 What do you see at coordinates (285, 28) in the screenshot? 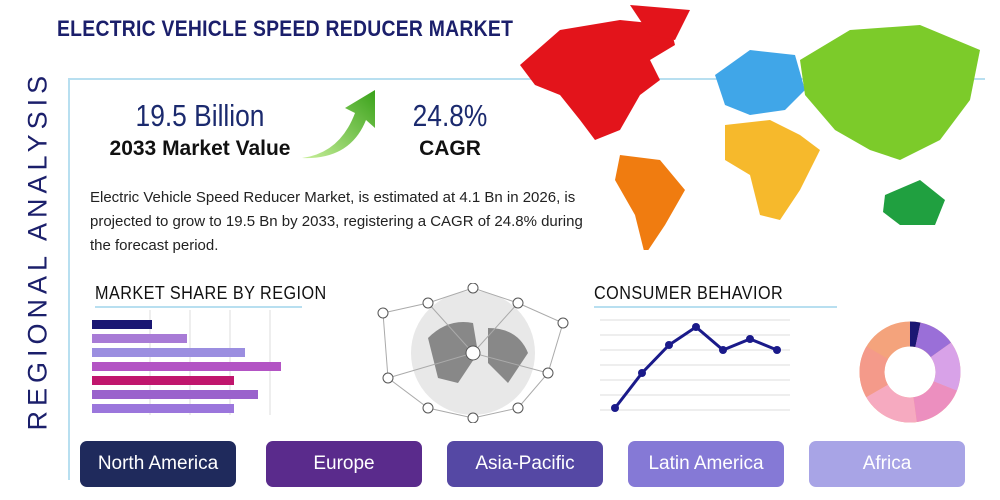
I see `title: ELECTRIC VEHICLE SPEED REDUCER MARKET` at bounding box center [285, 28].